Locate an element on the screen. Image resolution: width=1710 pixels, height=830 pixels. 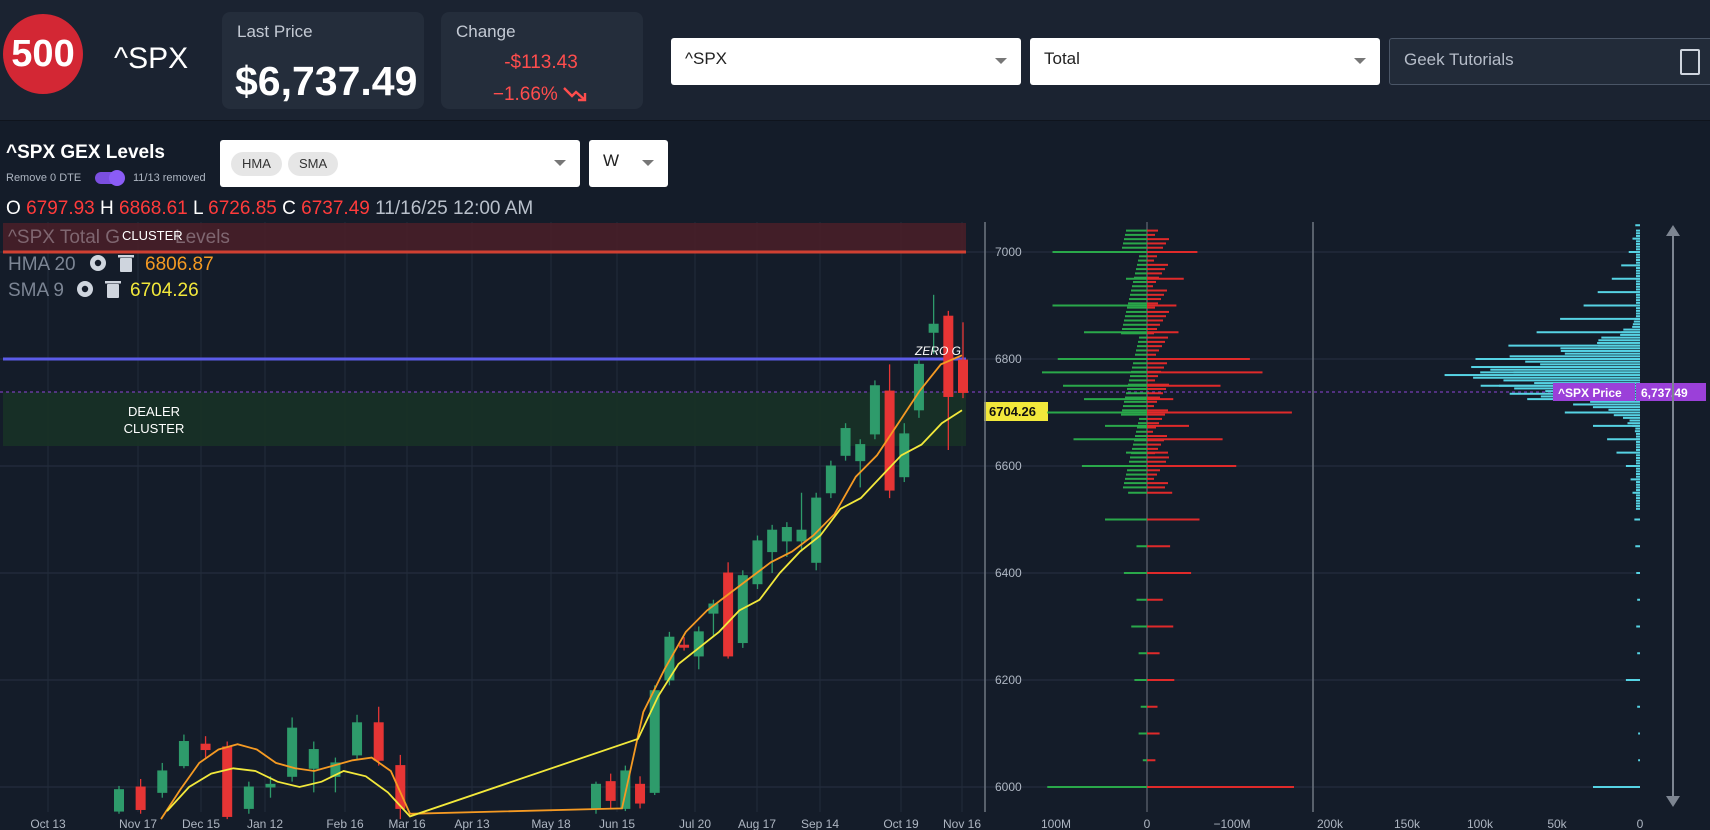
x-tick-label: Dec 15 is located at coordinates (201, 823).